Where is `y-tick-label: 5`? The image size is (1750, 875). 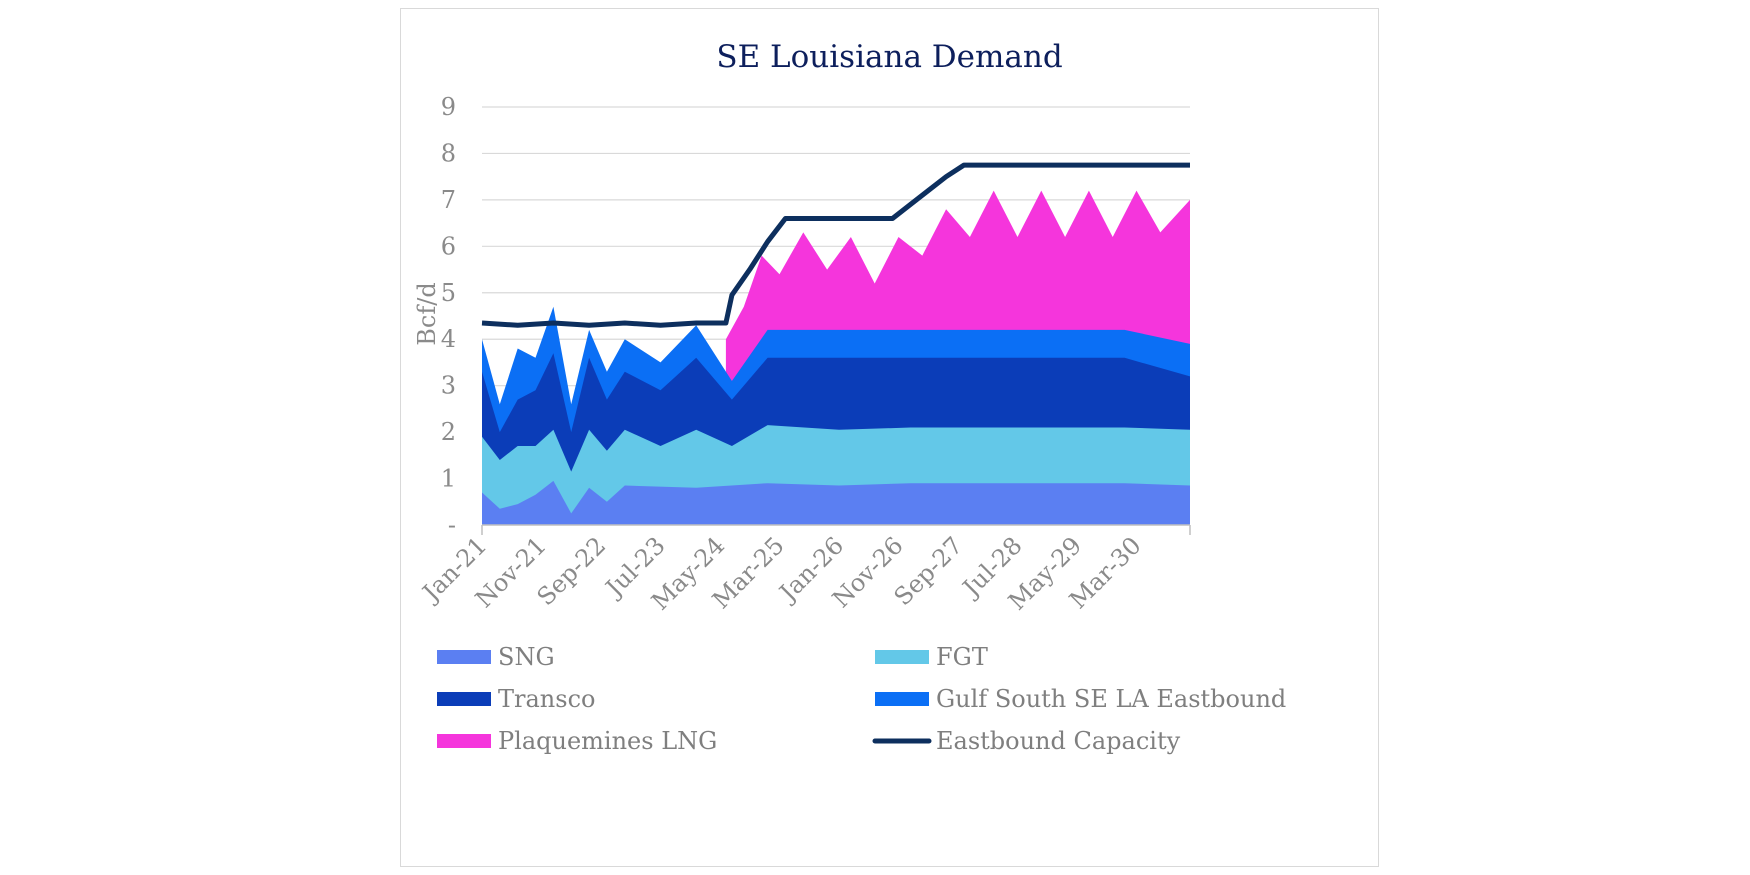
y-tick-label: 5 is located at coordinates (448, 293).